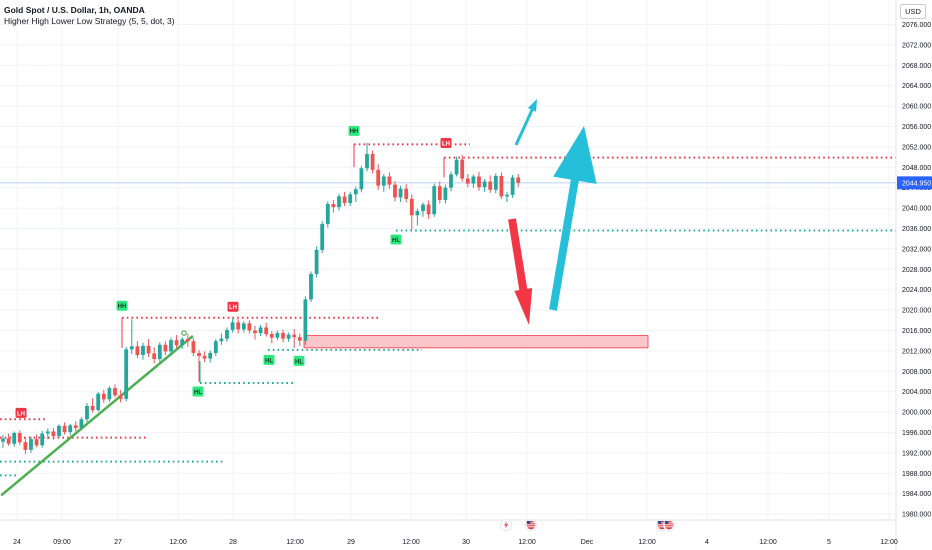  I want to click on economic-events, so click(587, 525).